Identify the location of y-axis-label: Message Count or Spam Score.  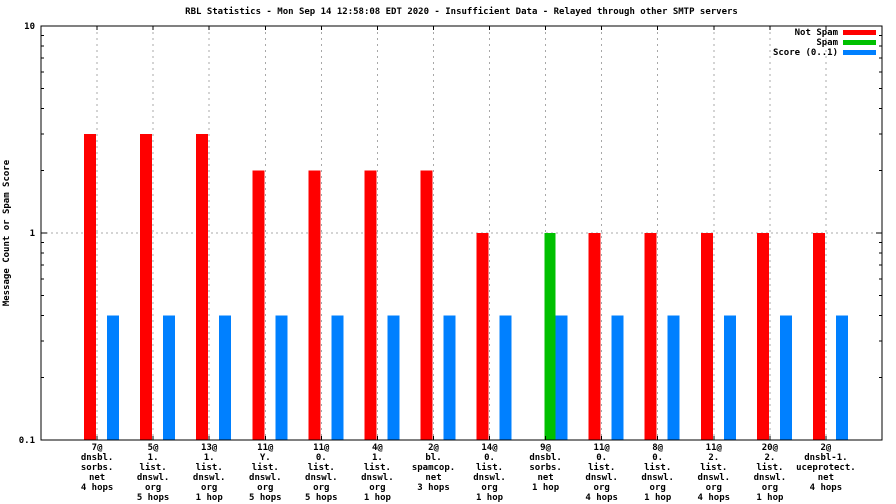
(7, 232).